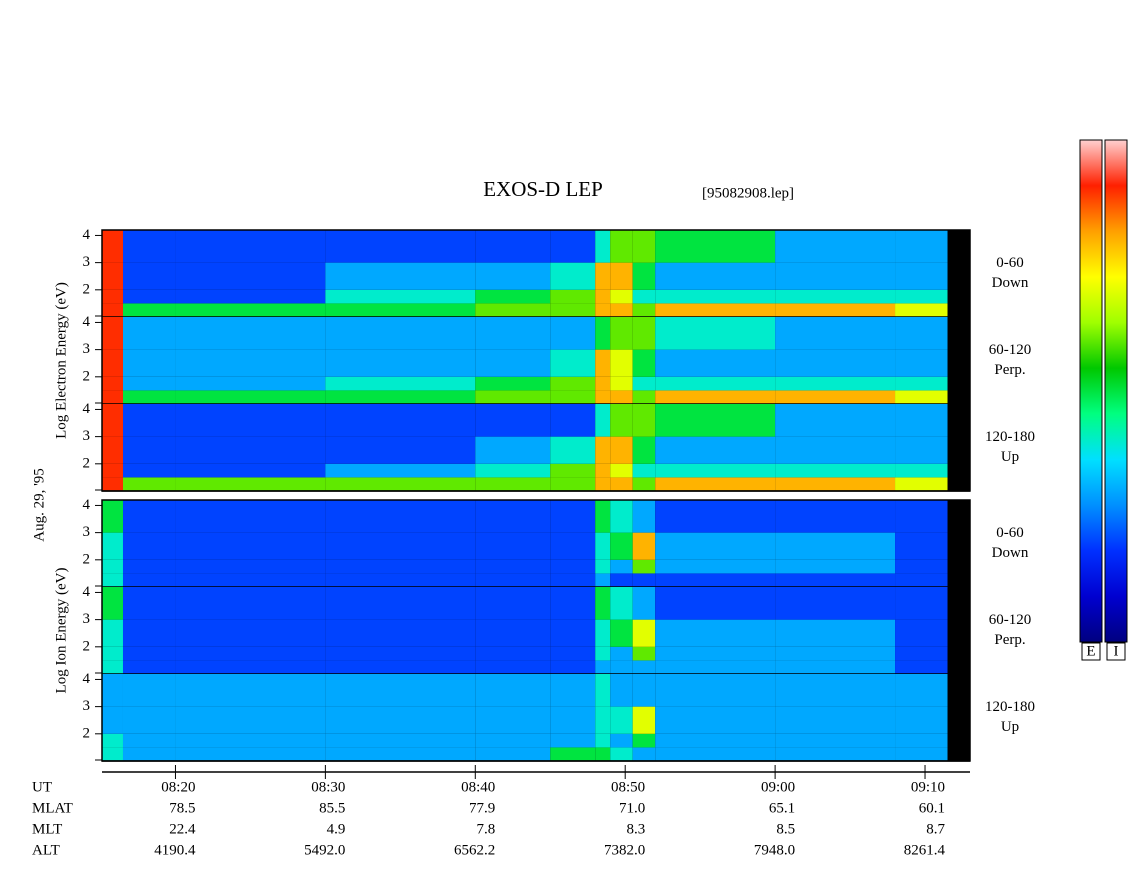  What do you see at coordinates (482, 808) in the screenshot?
I see `ephemeris-value: 77.9` at bounding box center [482, 808].